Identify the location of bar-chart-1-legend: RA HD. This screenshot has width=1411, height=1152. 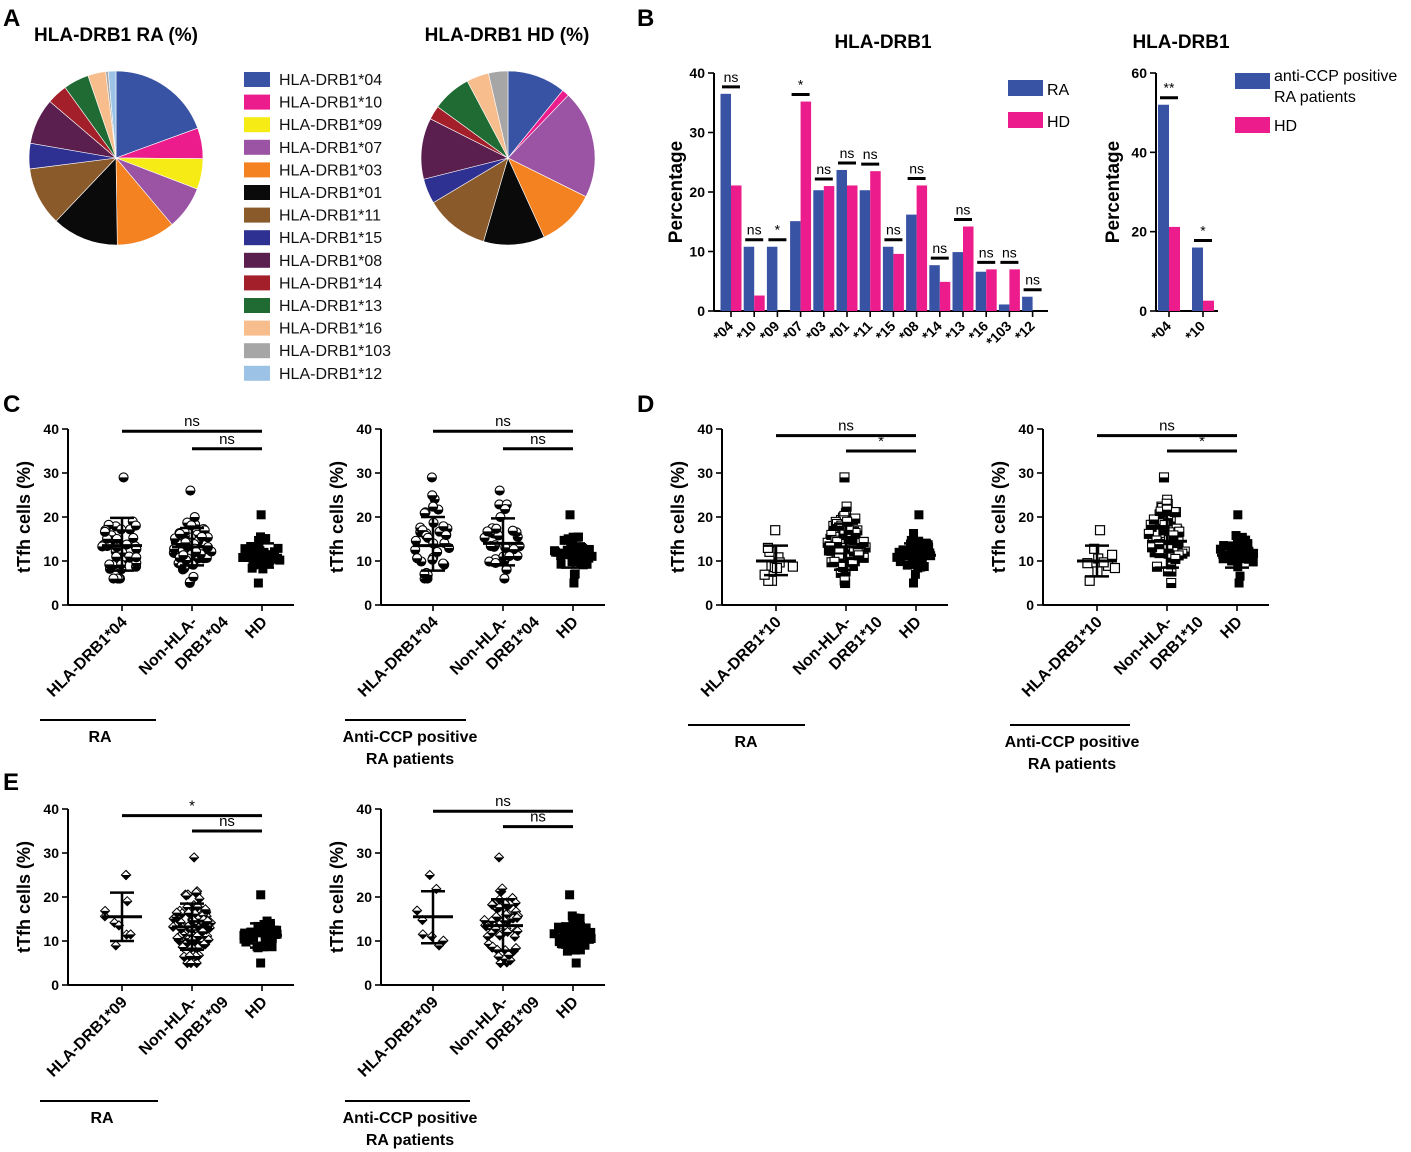
(1039, 105).